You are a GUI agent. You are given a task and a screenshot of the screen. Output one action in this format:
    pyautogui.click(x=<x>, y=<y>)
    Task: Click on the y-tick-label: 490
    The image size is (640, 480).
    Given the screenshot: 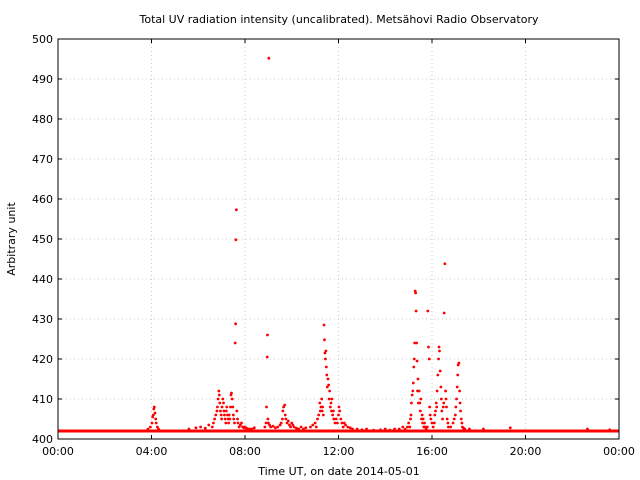 What is the action you would take?
    pyautogui.click(x=42, y=79)
    